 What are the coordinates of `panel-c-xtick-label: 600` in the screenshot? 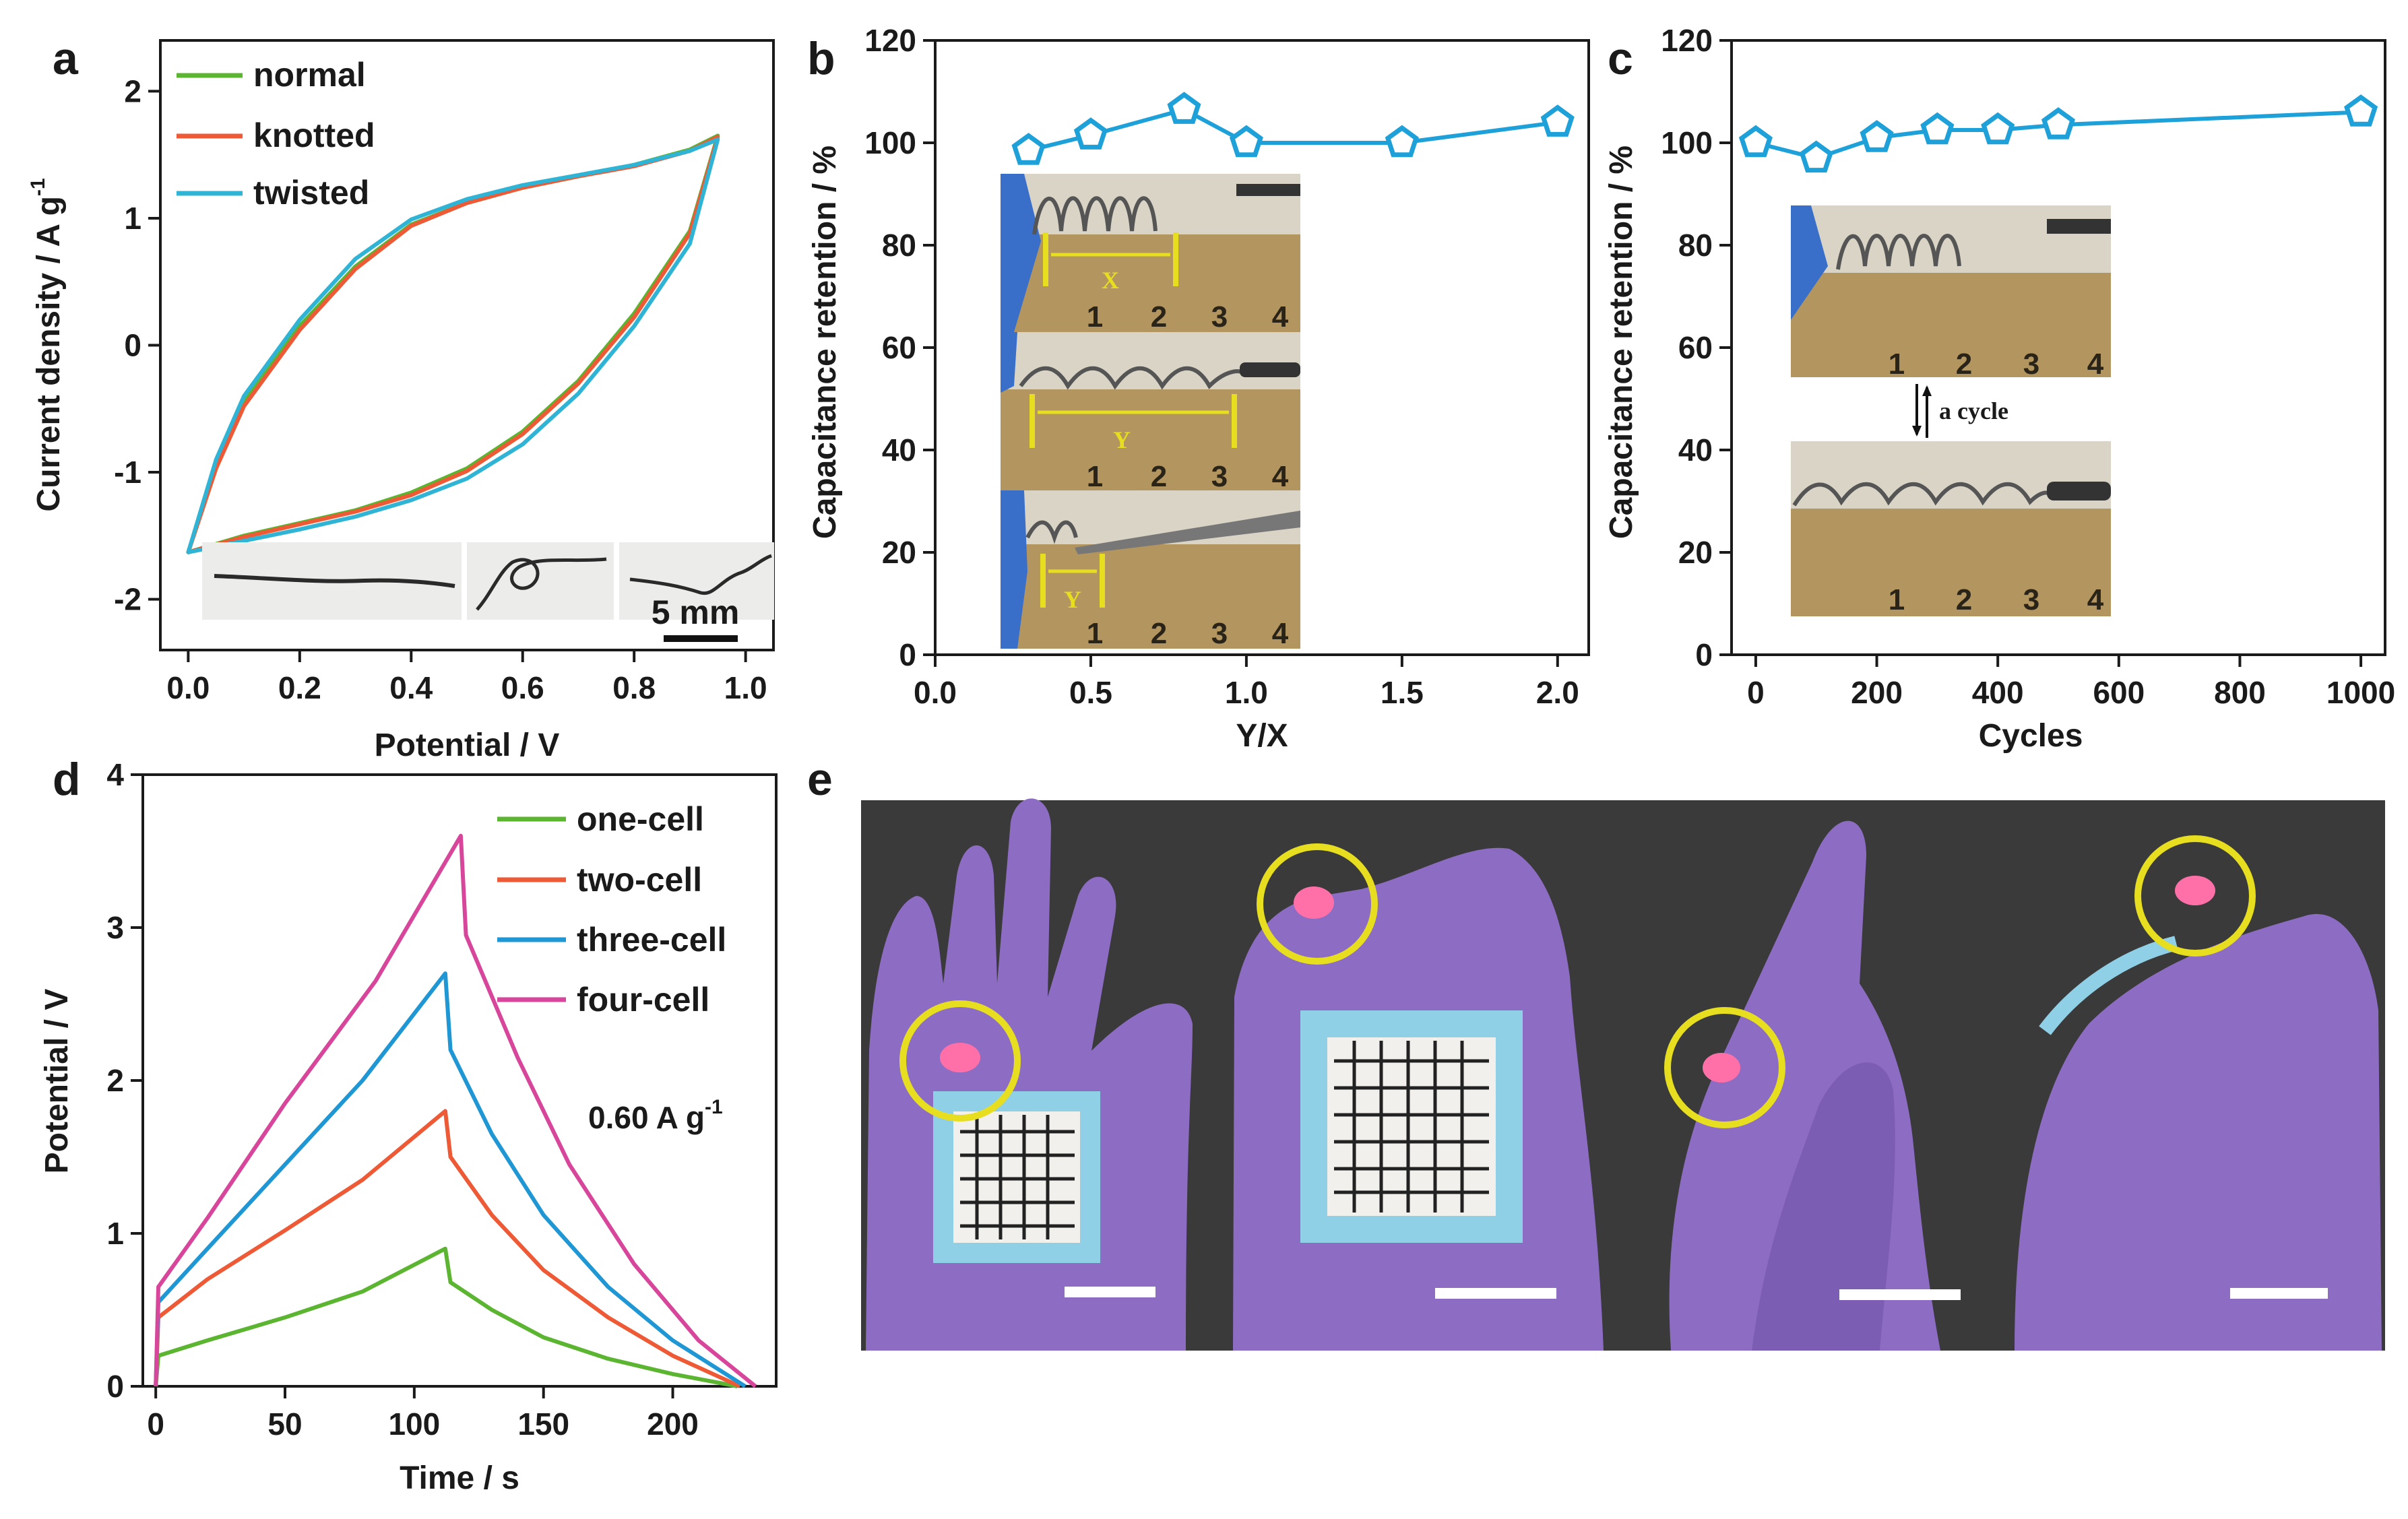 It's located at (2119, 692).